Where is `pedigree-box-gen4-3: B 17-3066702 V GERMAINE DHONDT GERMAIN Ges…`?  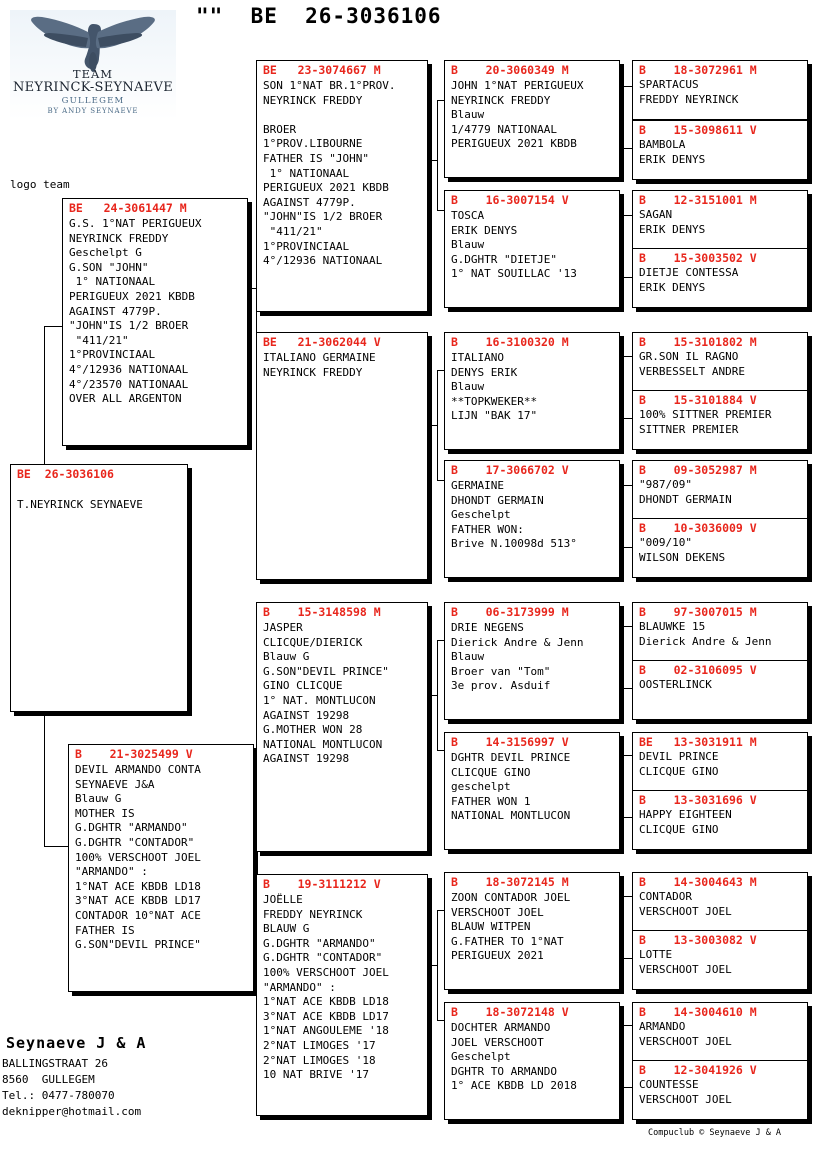
pedigree-box-gen4-3: B 17-3066702 V GERMAINE DHONDT GERMAIN Ges… is located at coordinates (532, 519).